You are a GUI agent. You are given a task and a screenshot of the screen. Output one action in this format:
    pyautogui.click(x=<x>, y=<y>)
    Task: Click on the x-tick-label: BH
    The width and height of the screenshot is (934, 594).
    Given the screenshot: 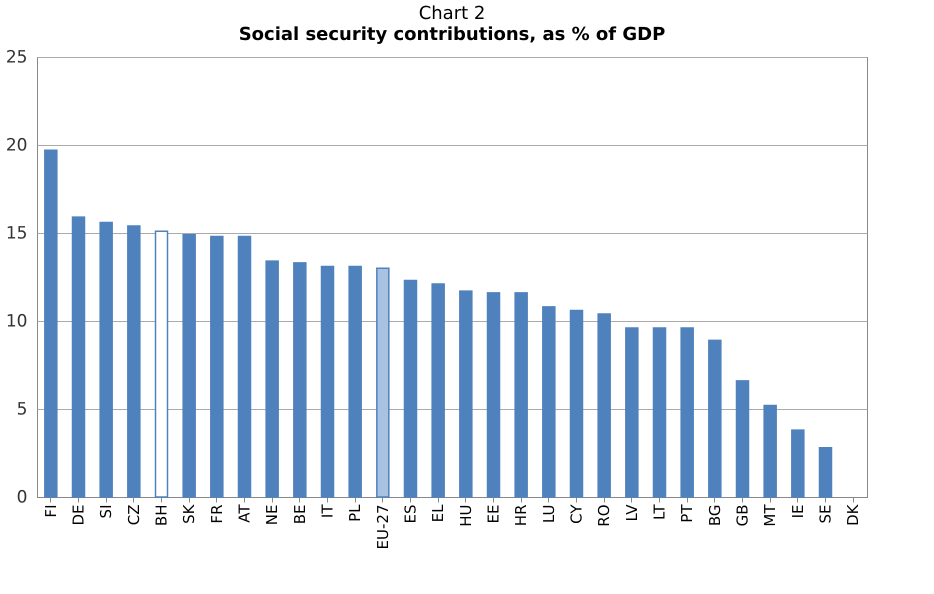 What is the action you would take?
    pyautogui.click(x=161, y=515)
    